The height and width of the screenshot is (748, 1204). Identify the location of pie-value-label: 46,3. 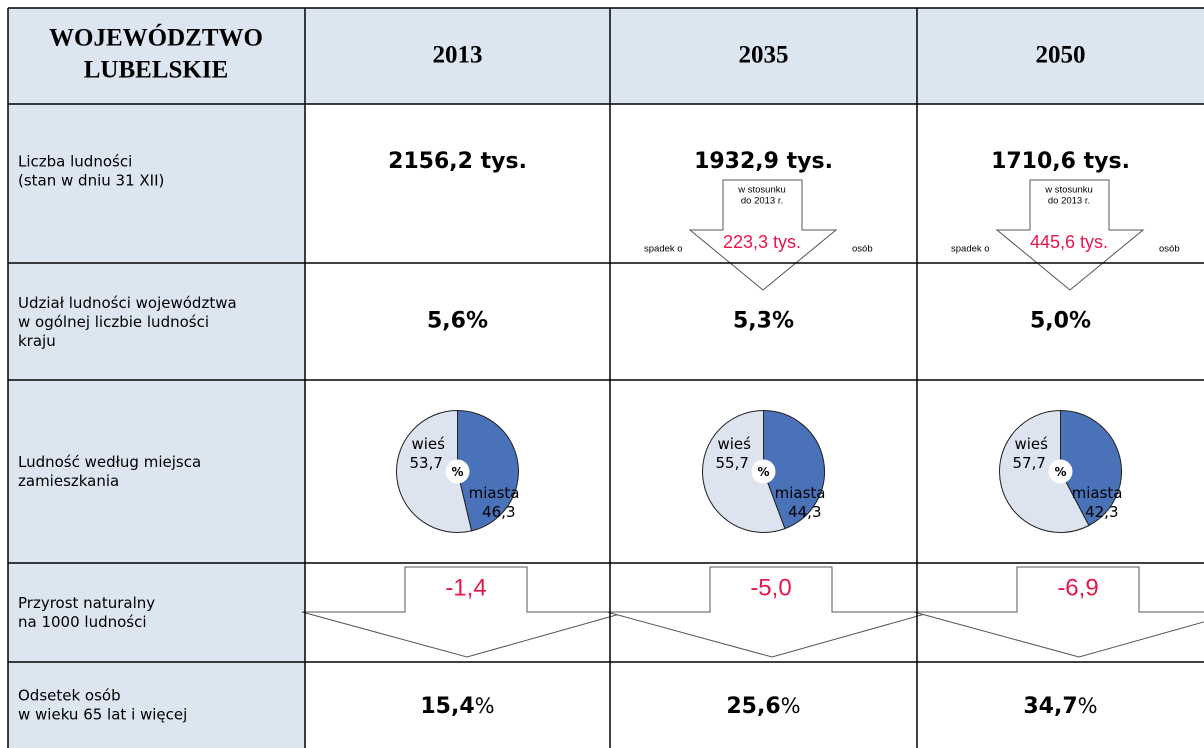
(498, 512).